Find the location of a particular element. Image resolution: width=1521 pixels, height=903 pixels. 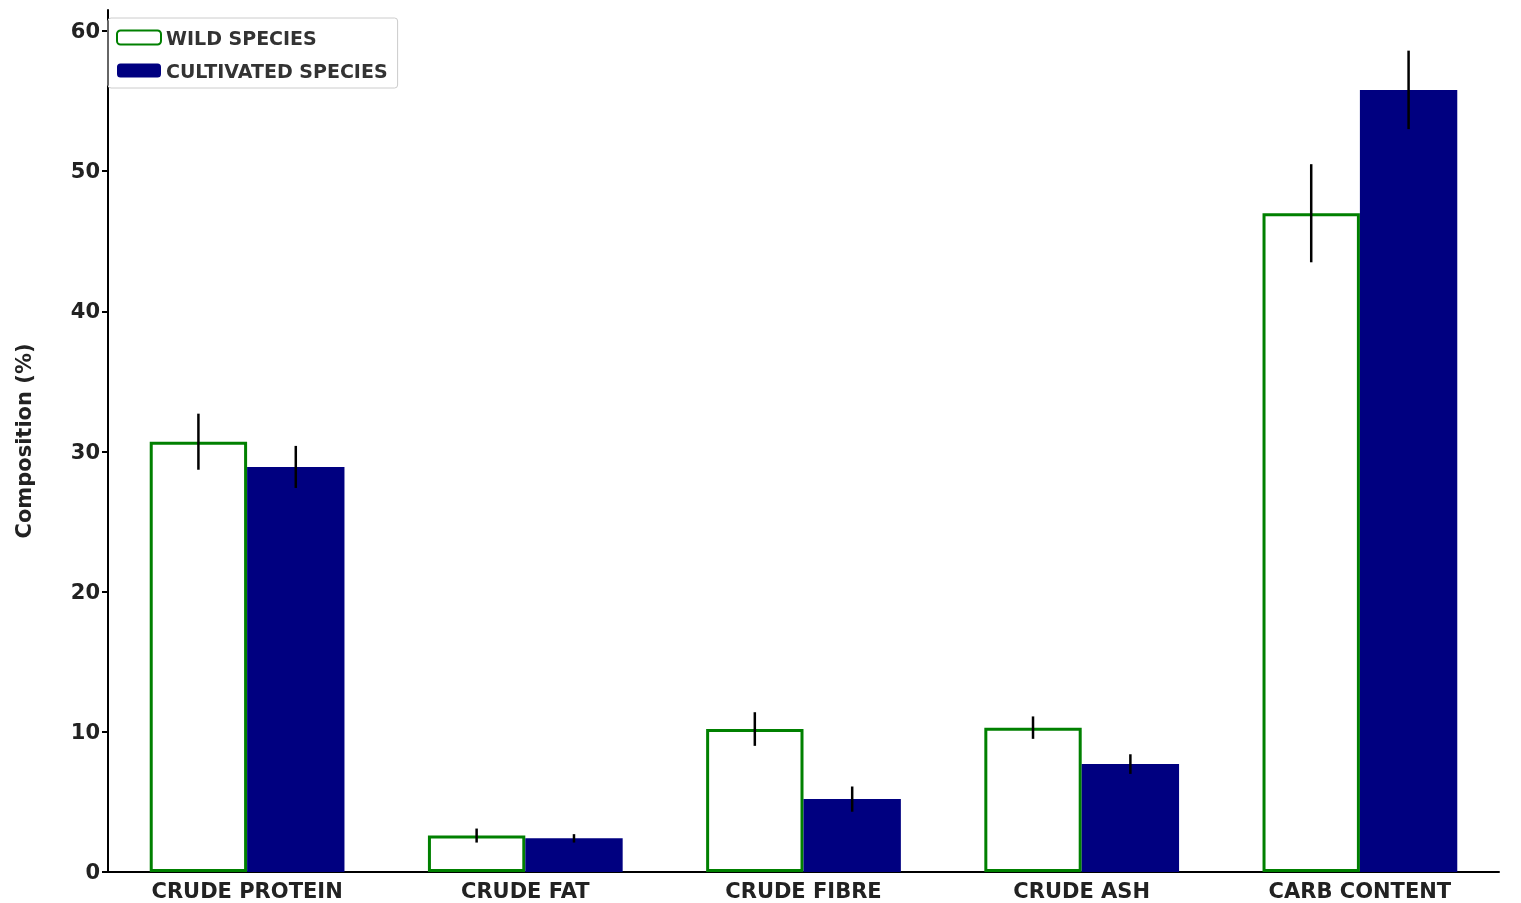

y-tick-label: 50 is located at coordinates (85, 171).